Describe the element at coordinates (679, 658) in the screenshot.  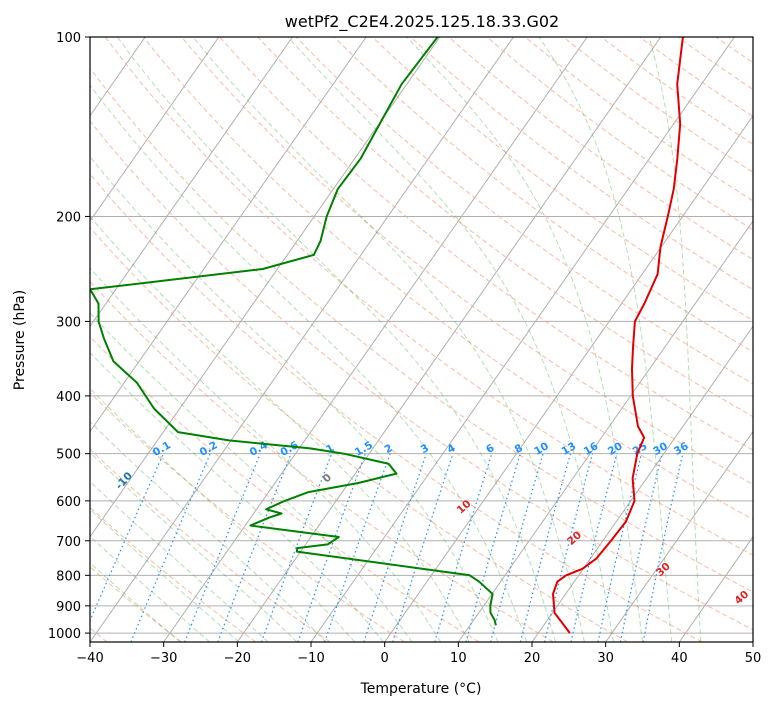
I see `x-tick-label: 40` at that location.